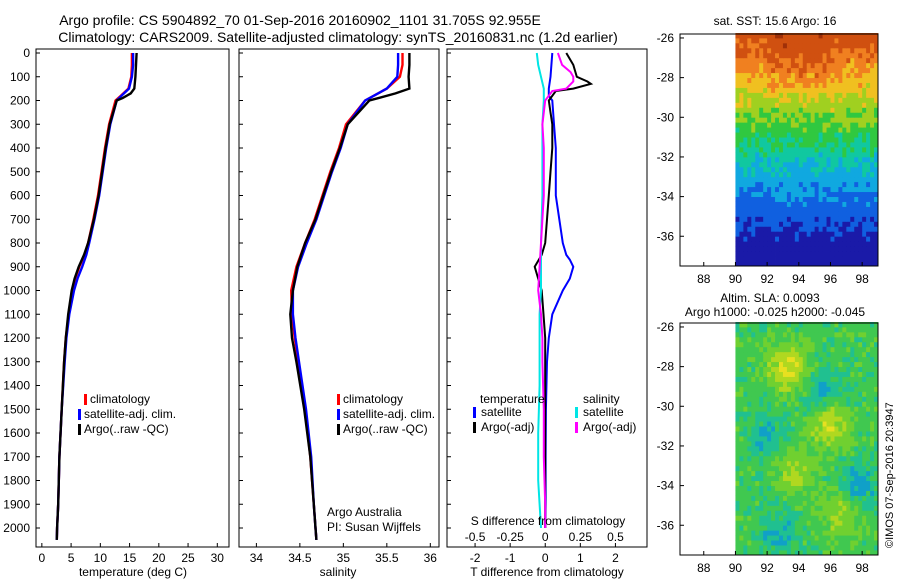 The width and height of the screenshot is (900, 580). I want to click on depth-tick-label: 1500, so click(16, 409).